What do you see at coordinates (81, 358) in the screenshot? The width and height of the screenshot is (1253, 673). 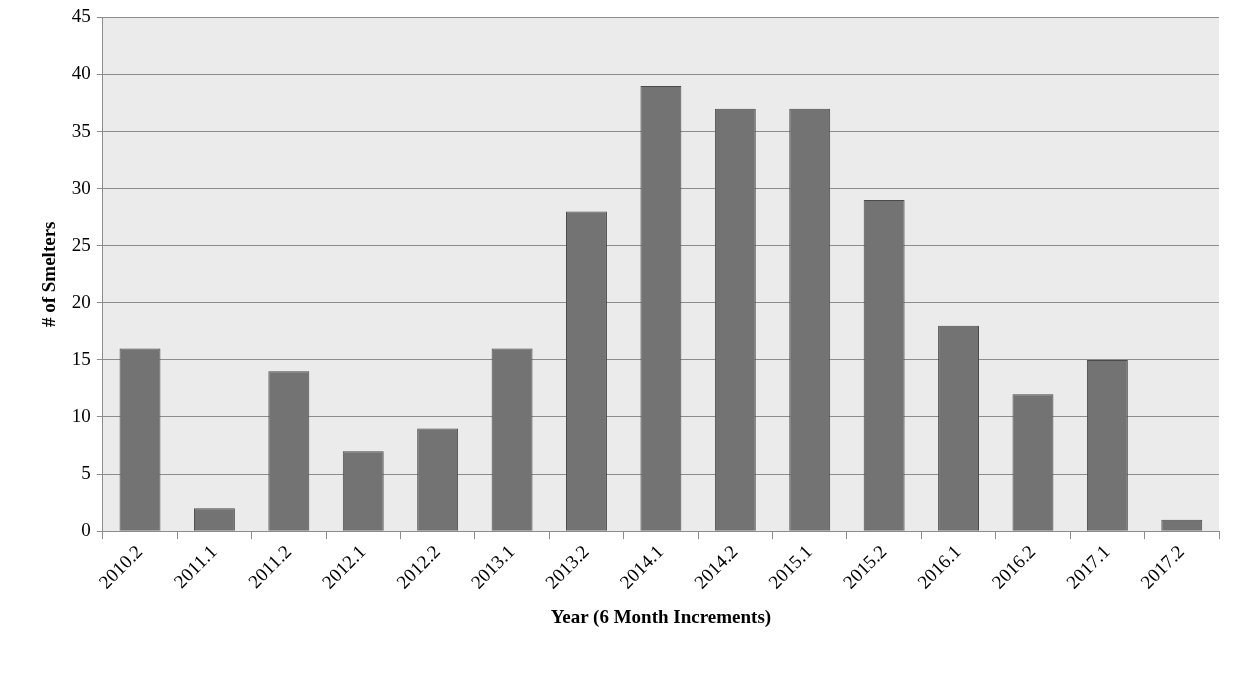 I see `y-tick-label: 15` at bounding box center [81, 358].